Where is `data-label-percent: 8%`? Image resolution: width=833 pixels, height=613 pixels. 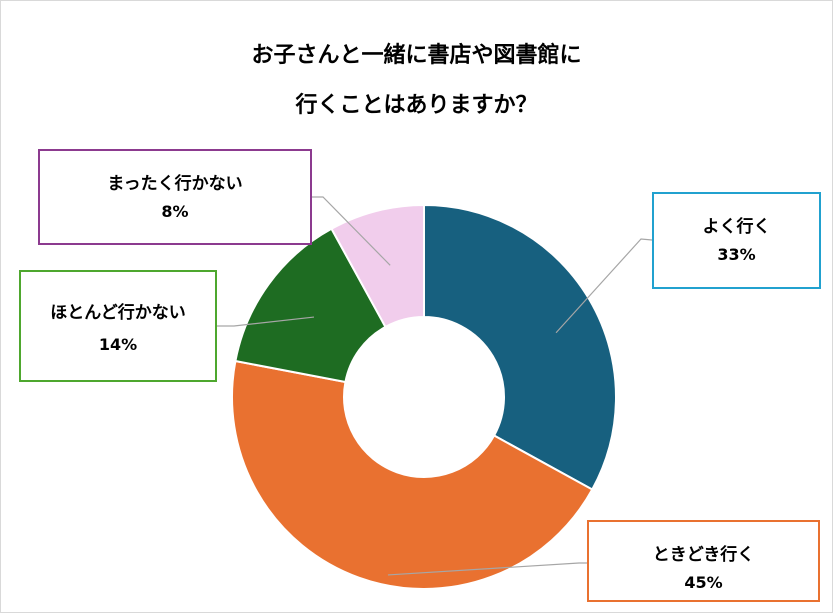 data-label-percent: 8% is located at coordinates (175, 211).